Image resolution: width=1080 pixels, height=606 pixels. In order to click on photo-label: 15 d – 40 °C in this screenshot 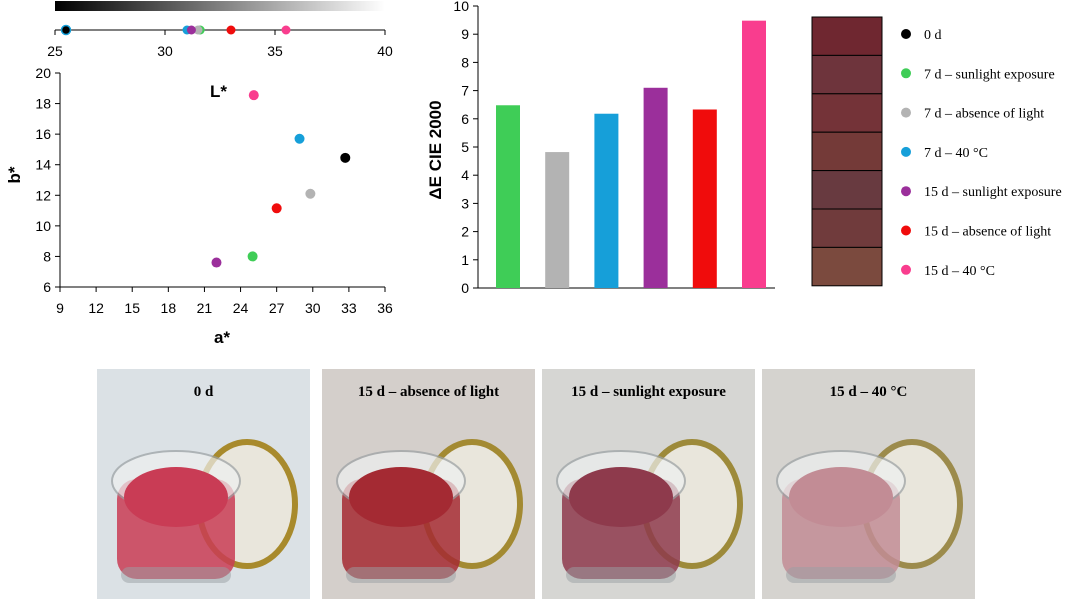, I will do `click(869, 392)`.